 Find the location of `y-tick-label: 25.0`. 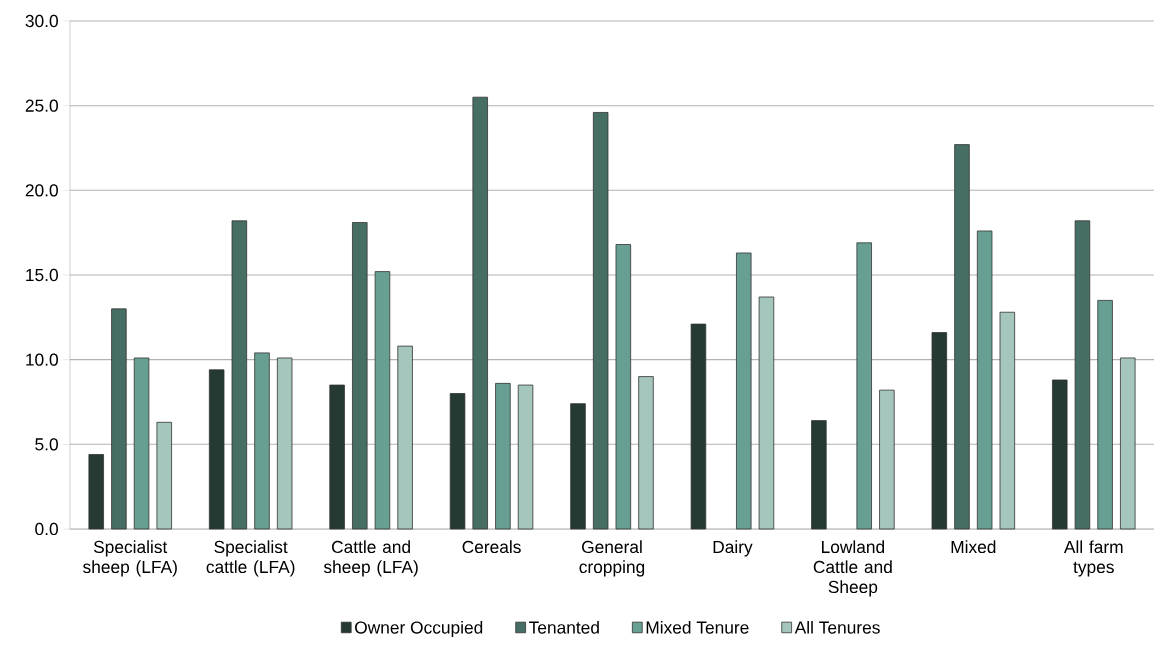

y-tick-label: 25.0 is located at coordinates (41, 105).